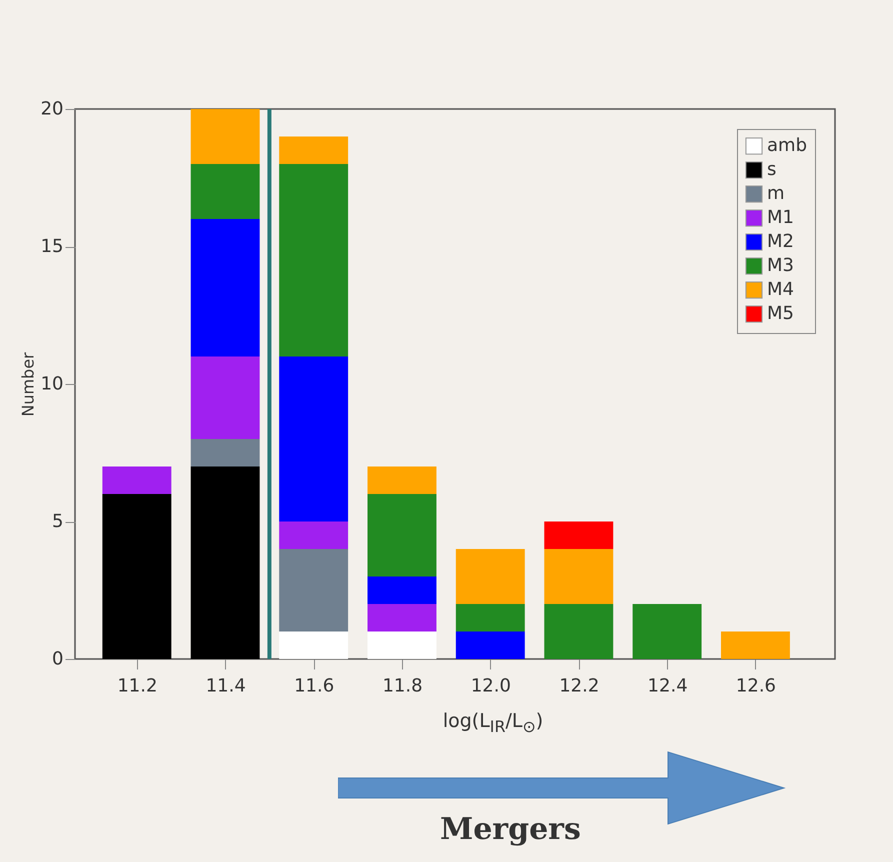  I want to click on x-tick-label: 11.8, so click(402, 686).